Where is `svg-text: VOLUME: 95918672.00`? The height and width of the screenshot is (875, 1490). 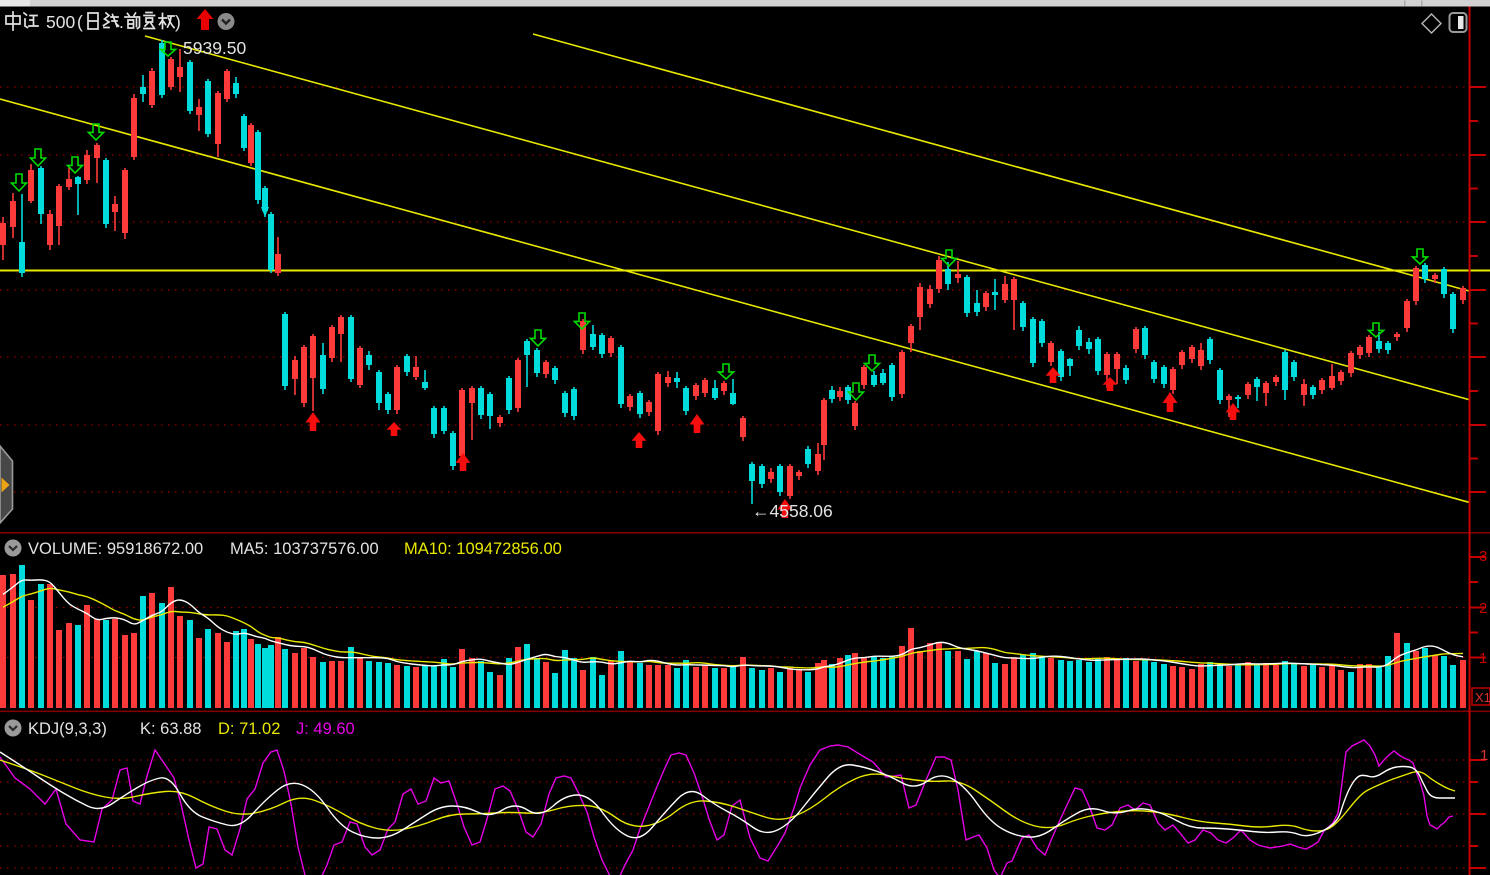
svg-text: VOLUME: 95918672.00 is located at coordinates (115, 549).